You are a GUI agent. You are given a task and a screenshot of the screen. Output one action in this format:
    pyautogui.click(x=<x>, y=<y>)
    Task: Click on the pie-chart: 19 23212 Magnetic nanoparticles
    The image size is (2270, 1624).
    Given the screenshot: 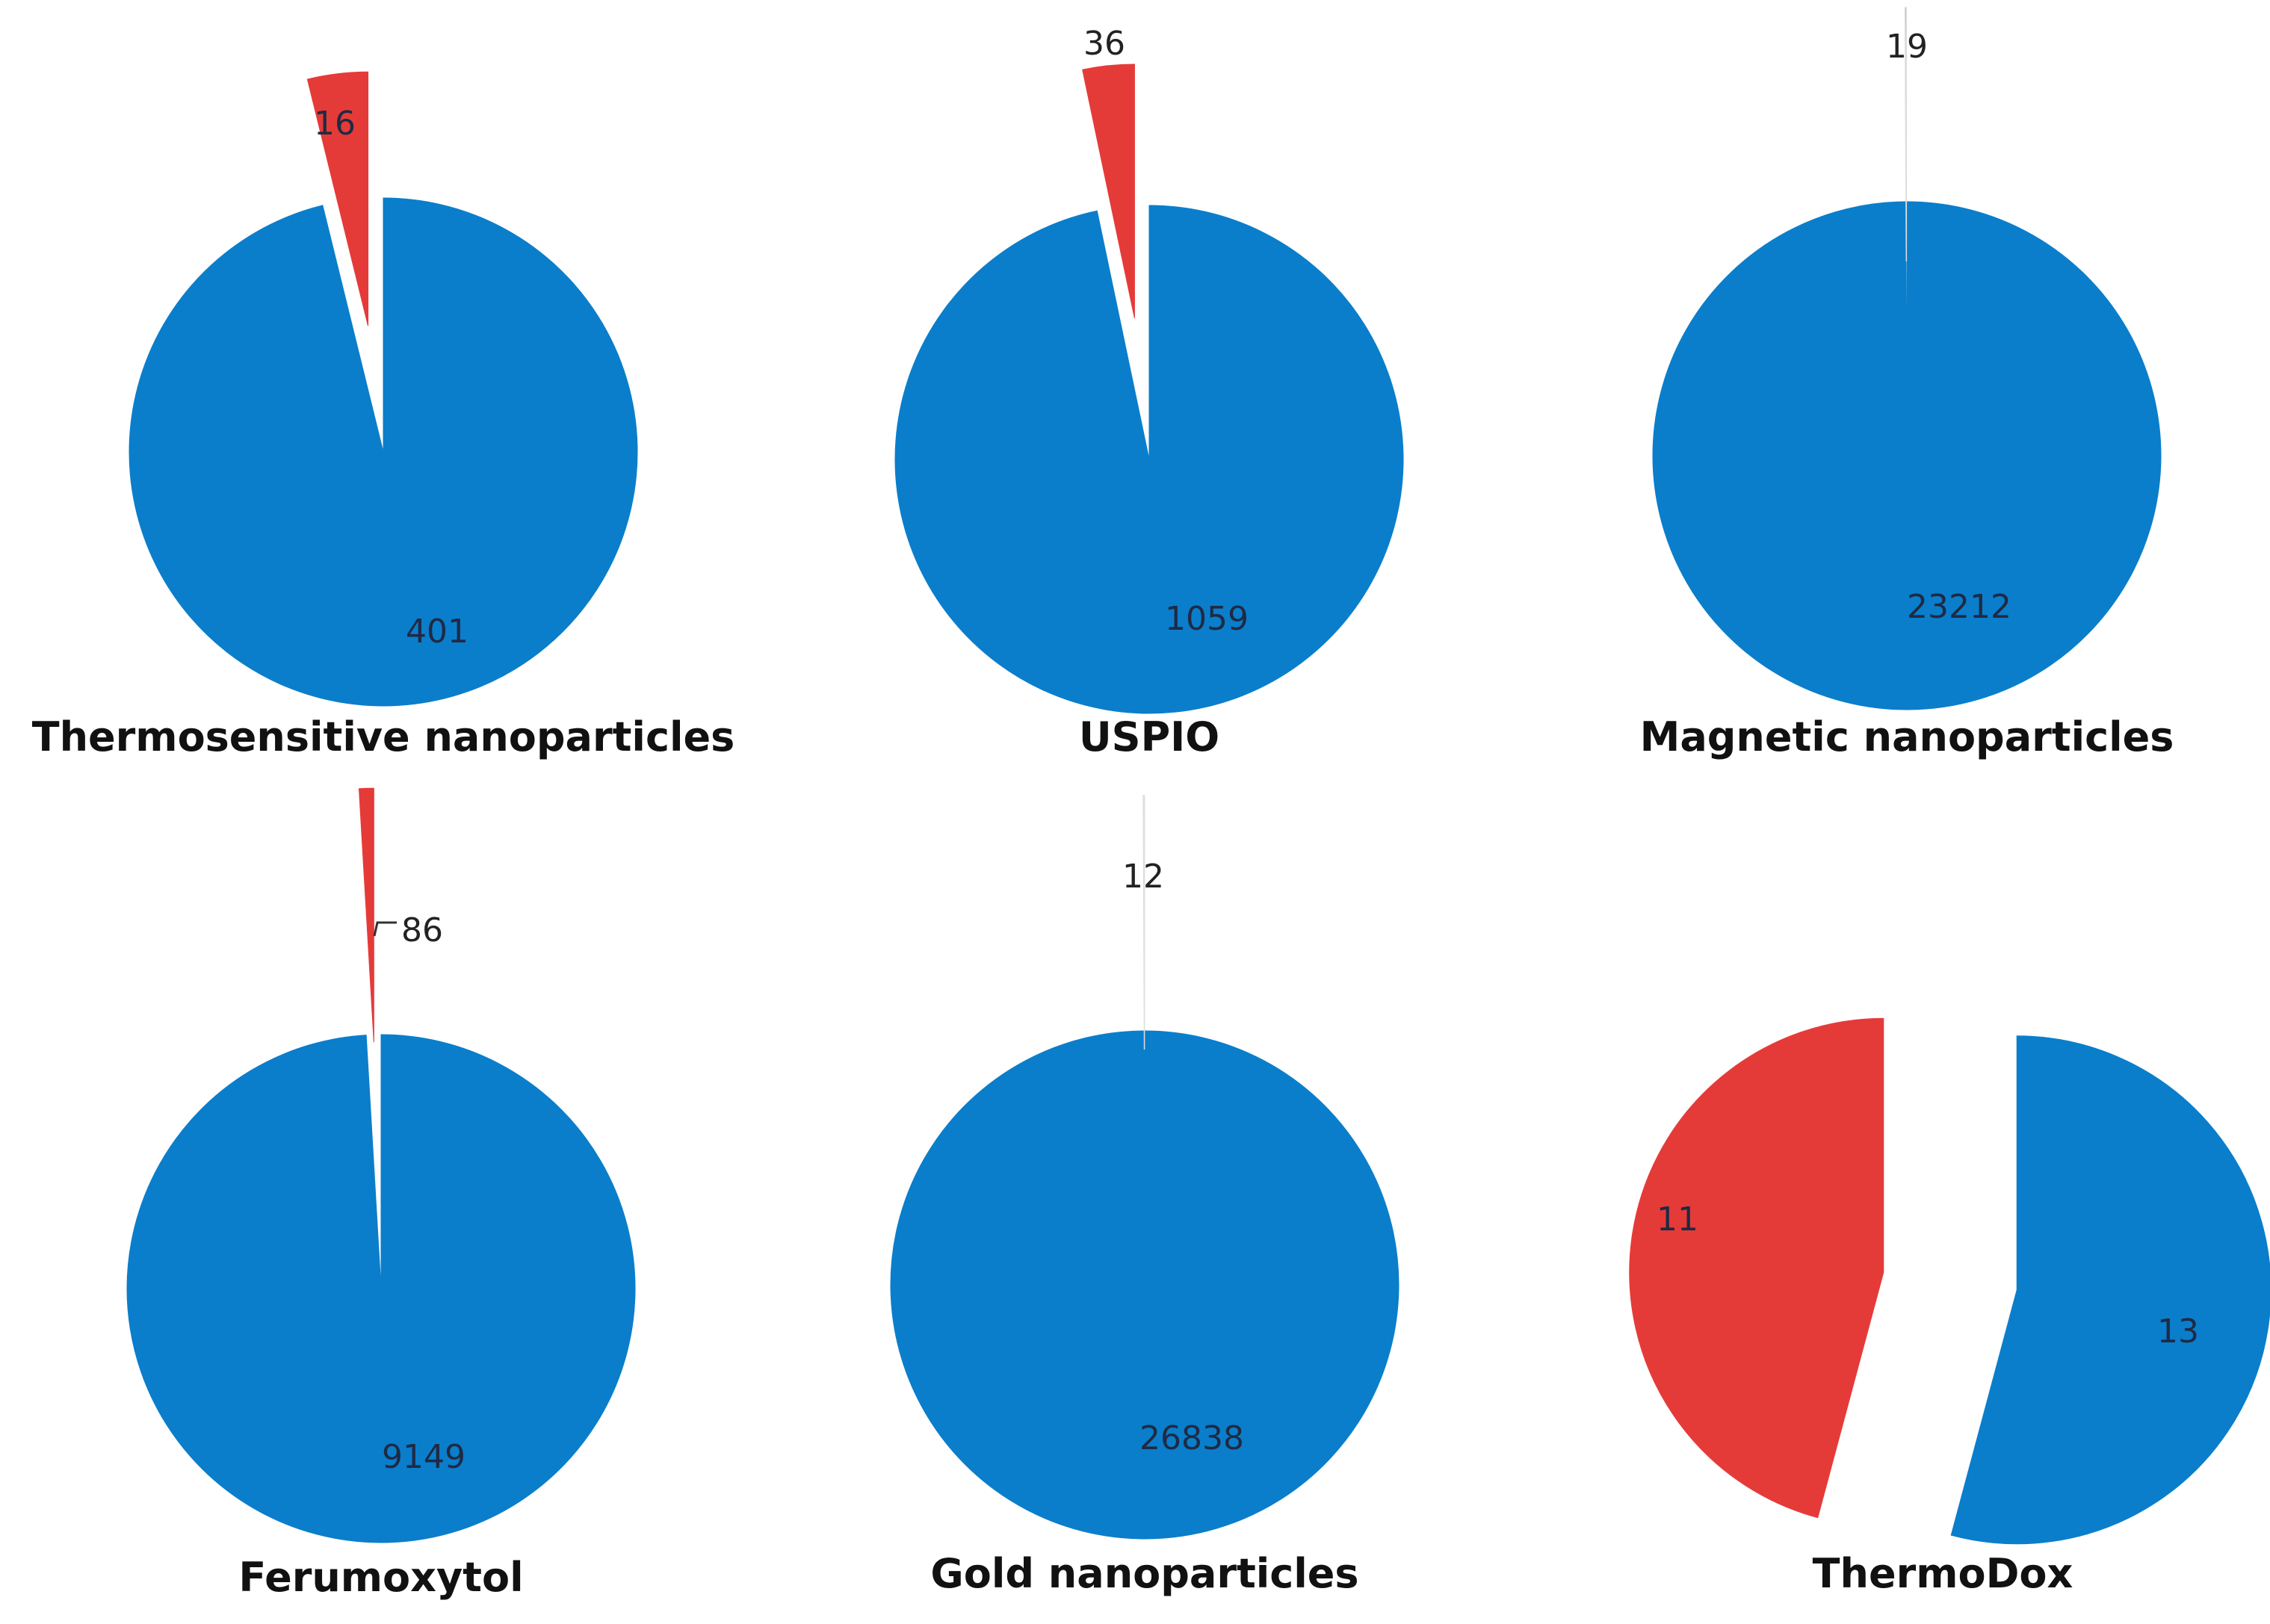 What is the action you would take?
    pyautogui.click(x=1907, y=383)
    